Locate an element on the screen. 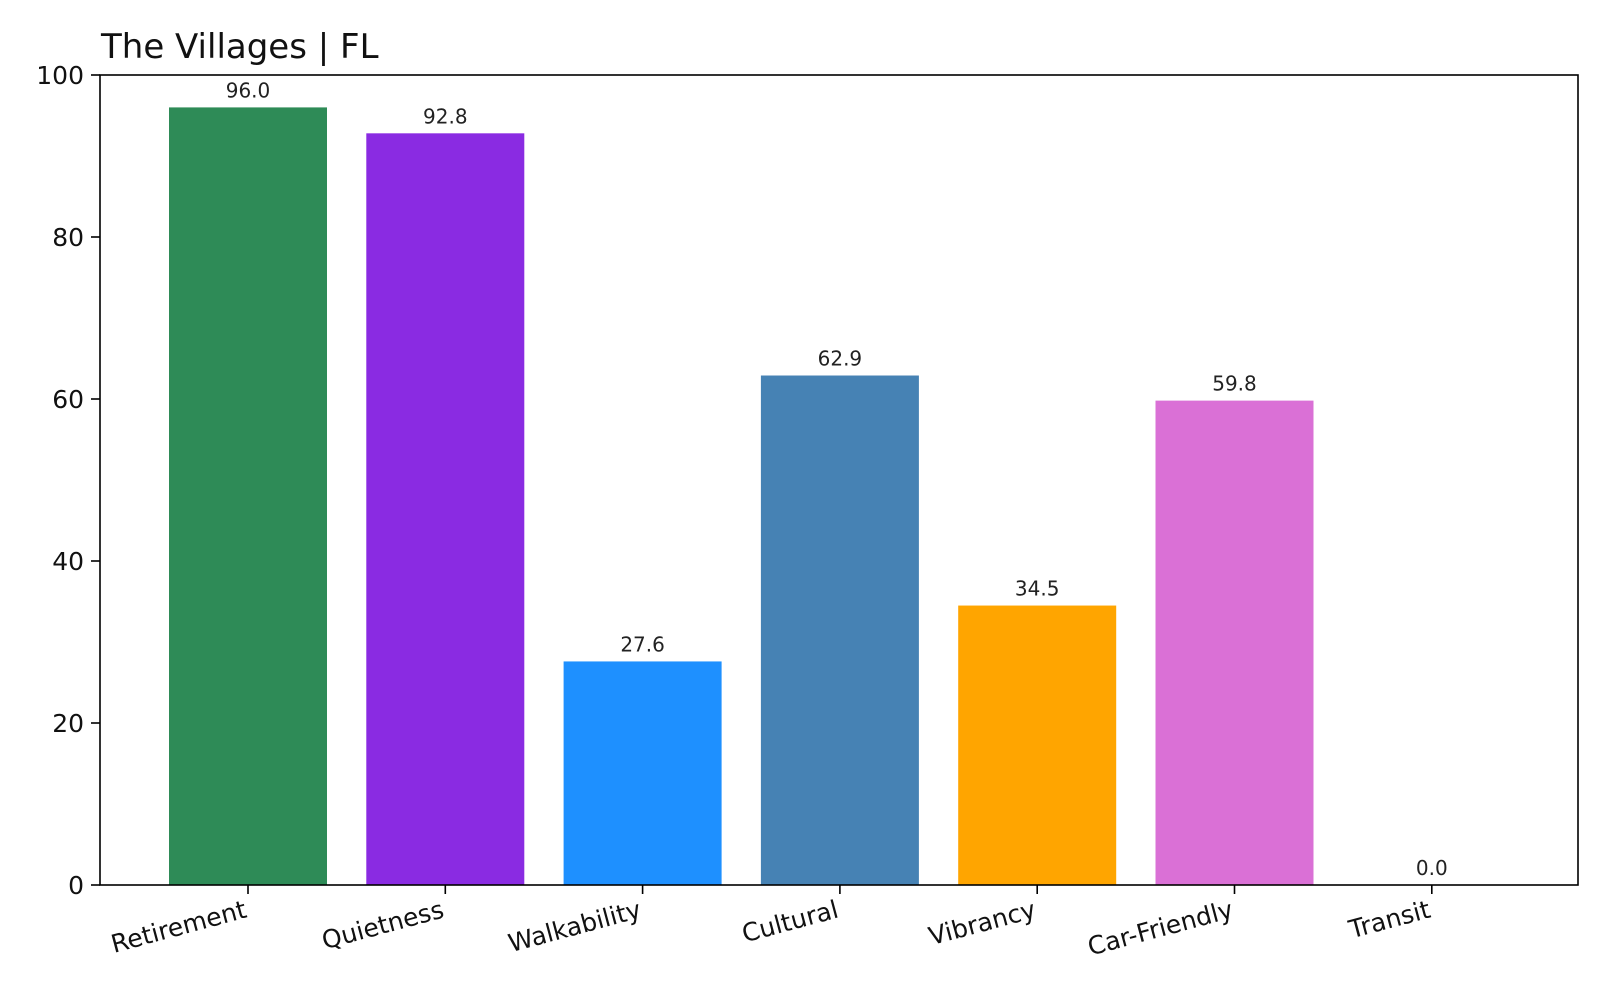  bar-cultural is located at coordinates (839, 630).